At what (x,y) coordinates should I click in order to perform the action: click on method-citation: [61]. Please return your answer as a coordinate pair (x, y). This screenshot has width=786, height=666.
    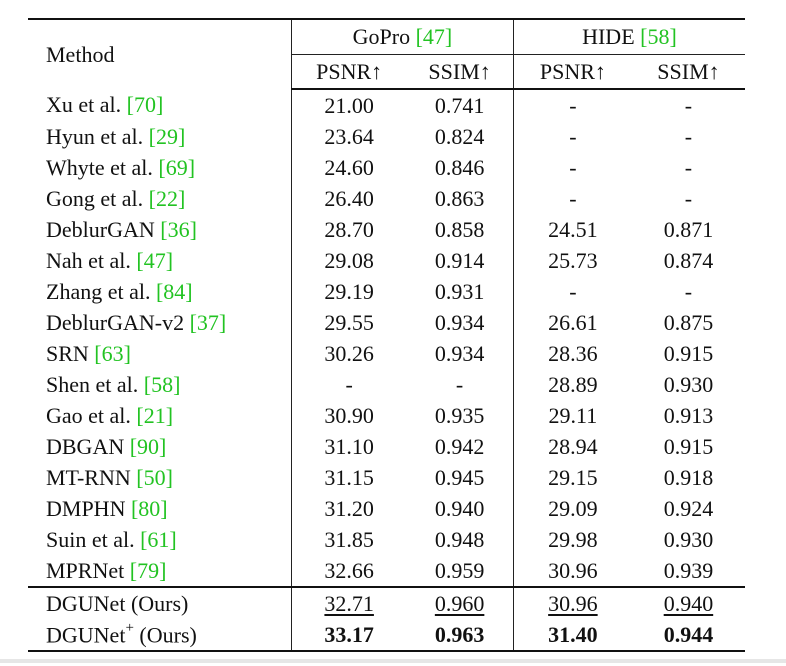
    Looking at the image, I should click on (158, 539).